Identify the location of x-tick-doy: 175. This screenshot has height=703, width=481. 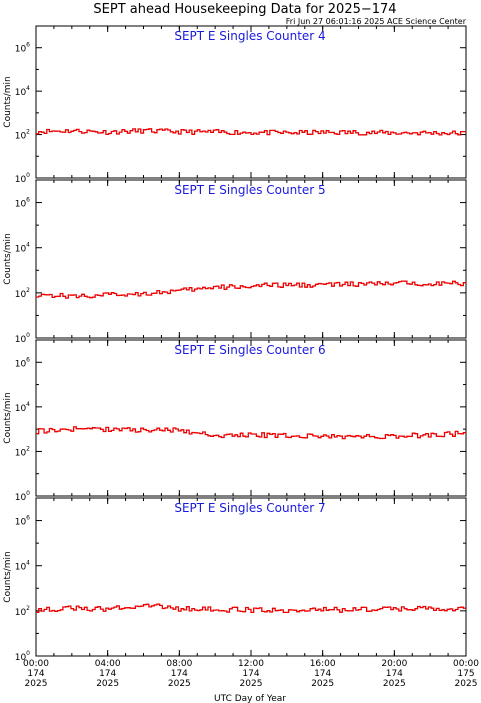
(465, 674).